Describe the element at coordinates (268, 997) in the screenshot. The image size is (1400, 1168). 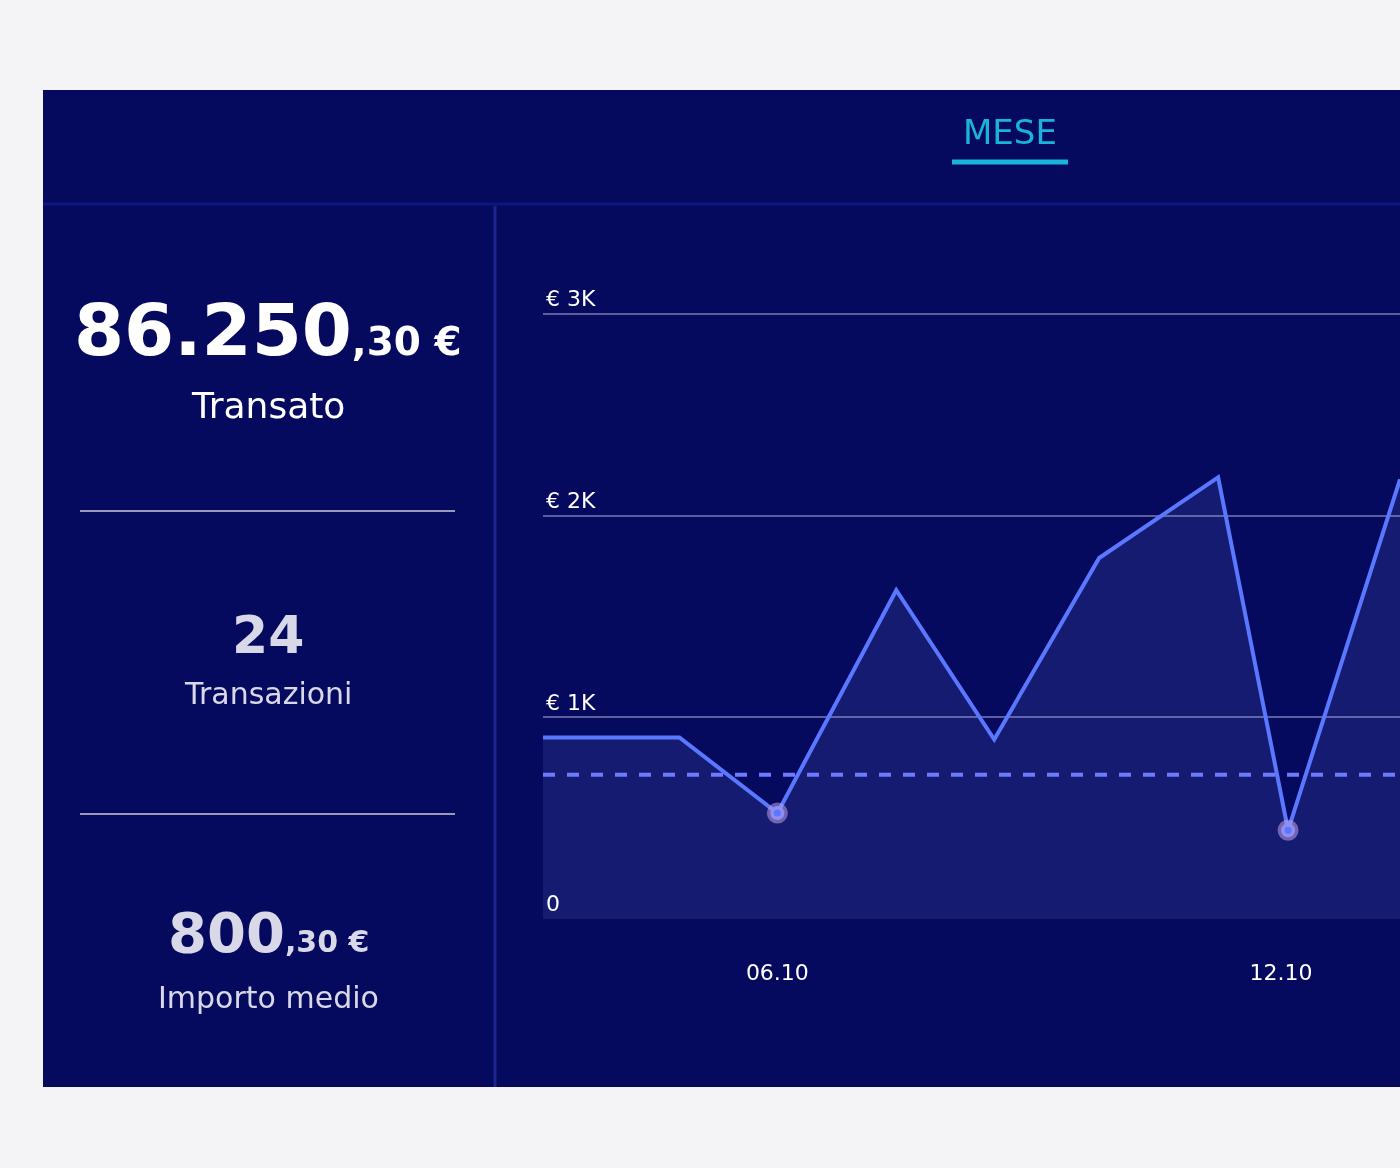
I see `text: Importo medio` at that location.